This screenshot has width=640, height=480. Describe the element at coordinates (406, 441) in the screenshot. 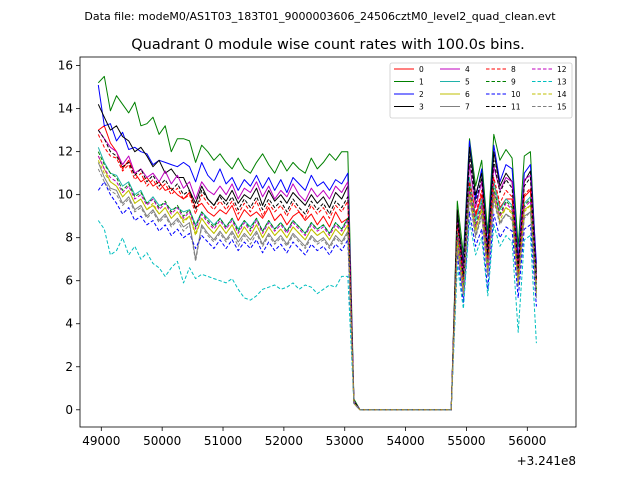

I see `x-tick-label: 54000` at that location.